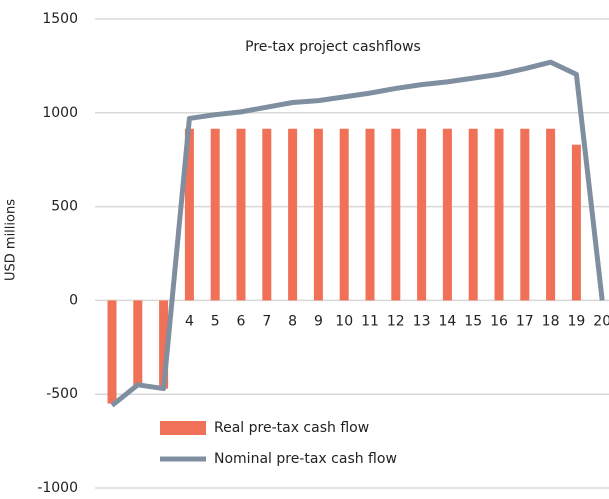 This screenshot has width=609, height=499. I want to click on x-tick-label: 20, so click(601, 321).